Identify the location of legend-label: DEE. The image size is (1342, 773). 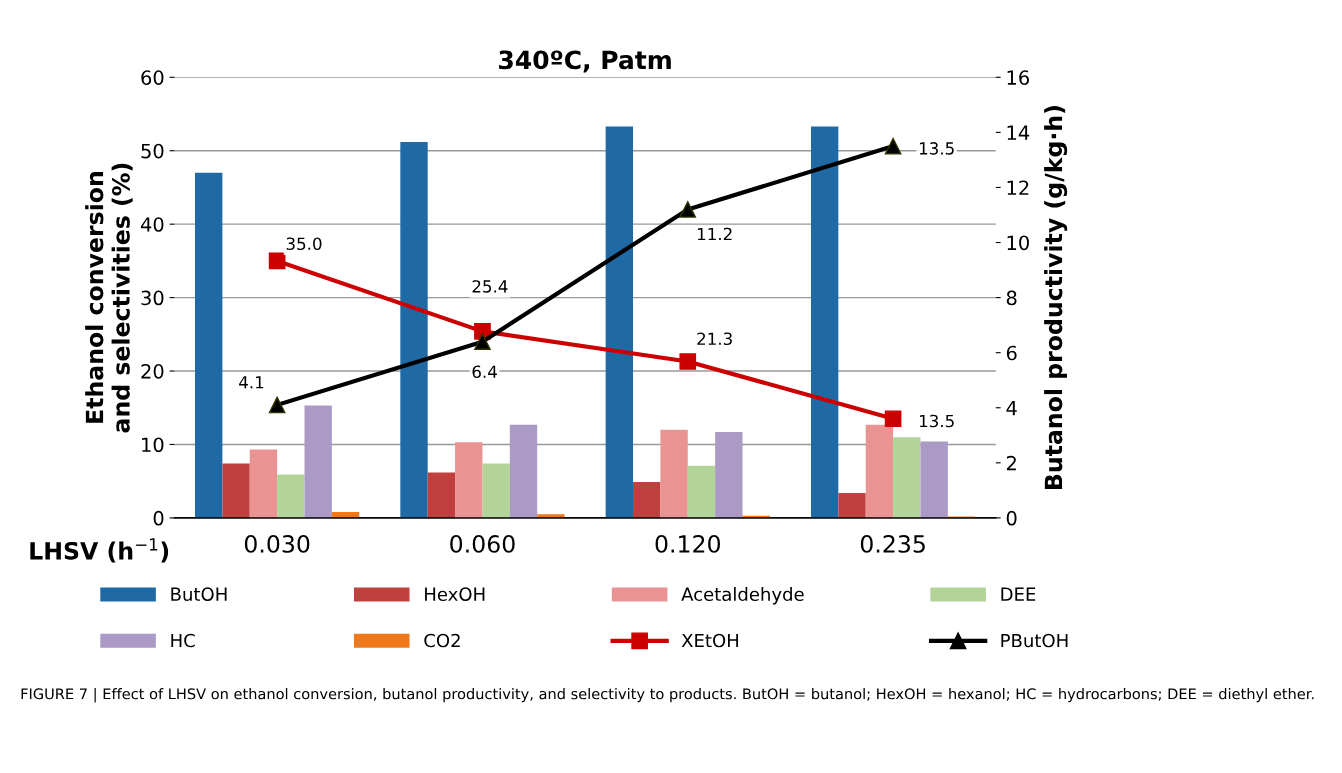
(1018, 594).